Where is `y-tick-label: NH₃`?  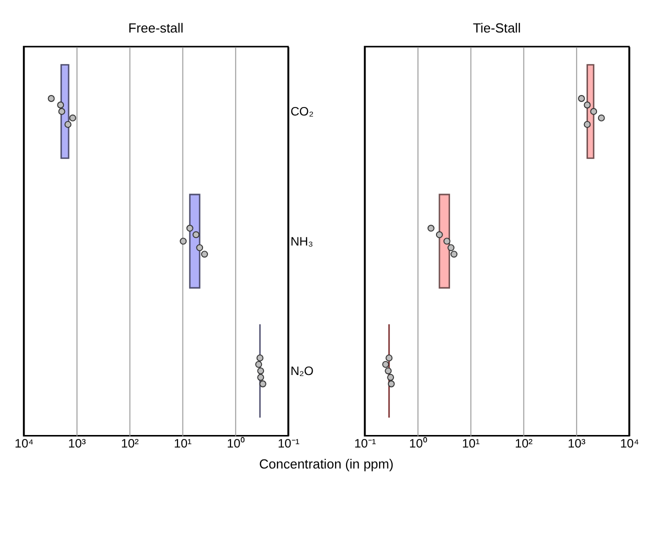 y-tick-label: NH₃ is located at coordinates (302, 241).